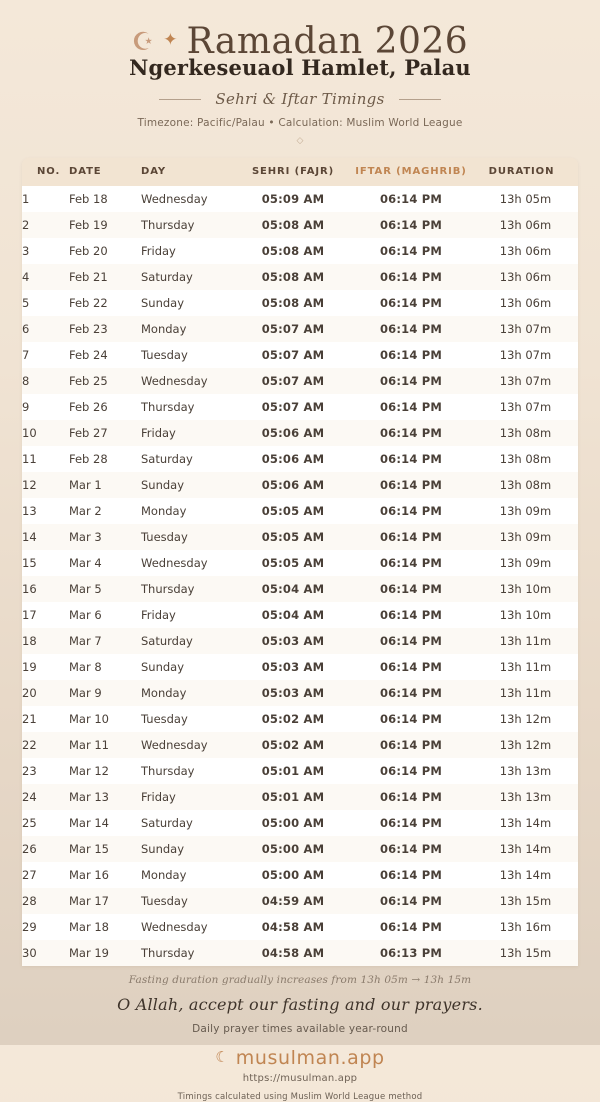  I want to click on cell-day: Tuesday, so click(164, 537).